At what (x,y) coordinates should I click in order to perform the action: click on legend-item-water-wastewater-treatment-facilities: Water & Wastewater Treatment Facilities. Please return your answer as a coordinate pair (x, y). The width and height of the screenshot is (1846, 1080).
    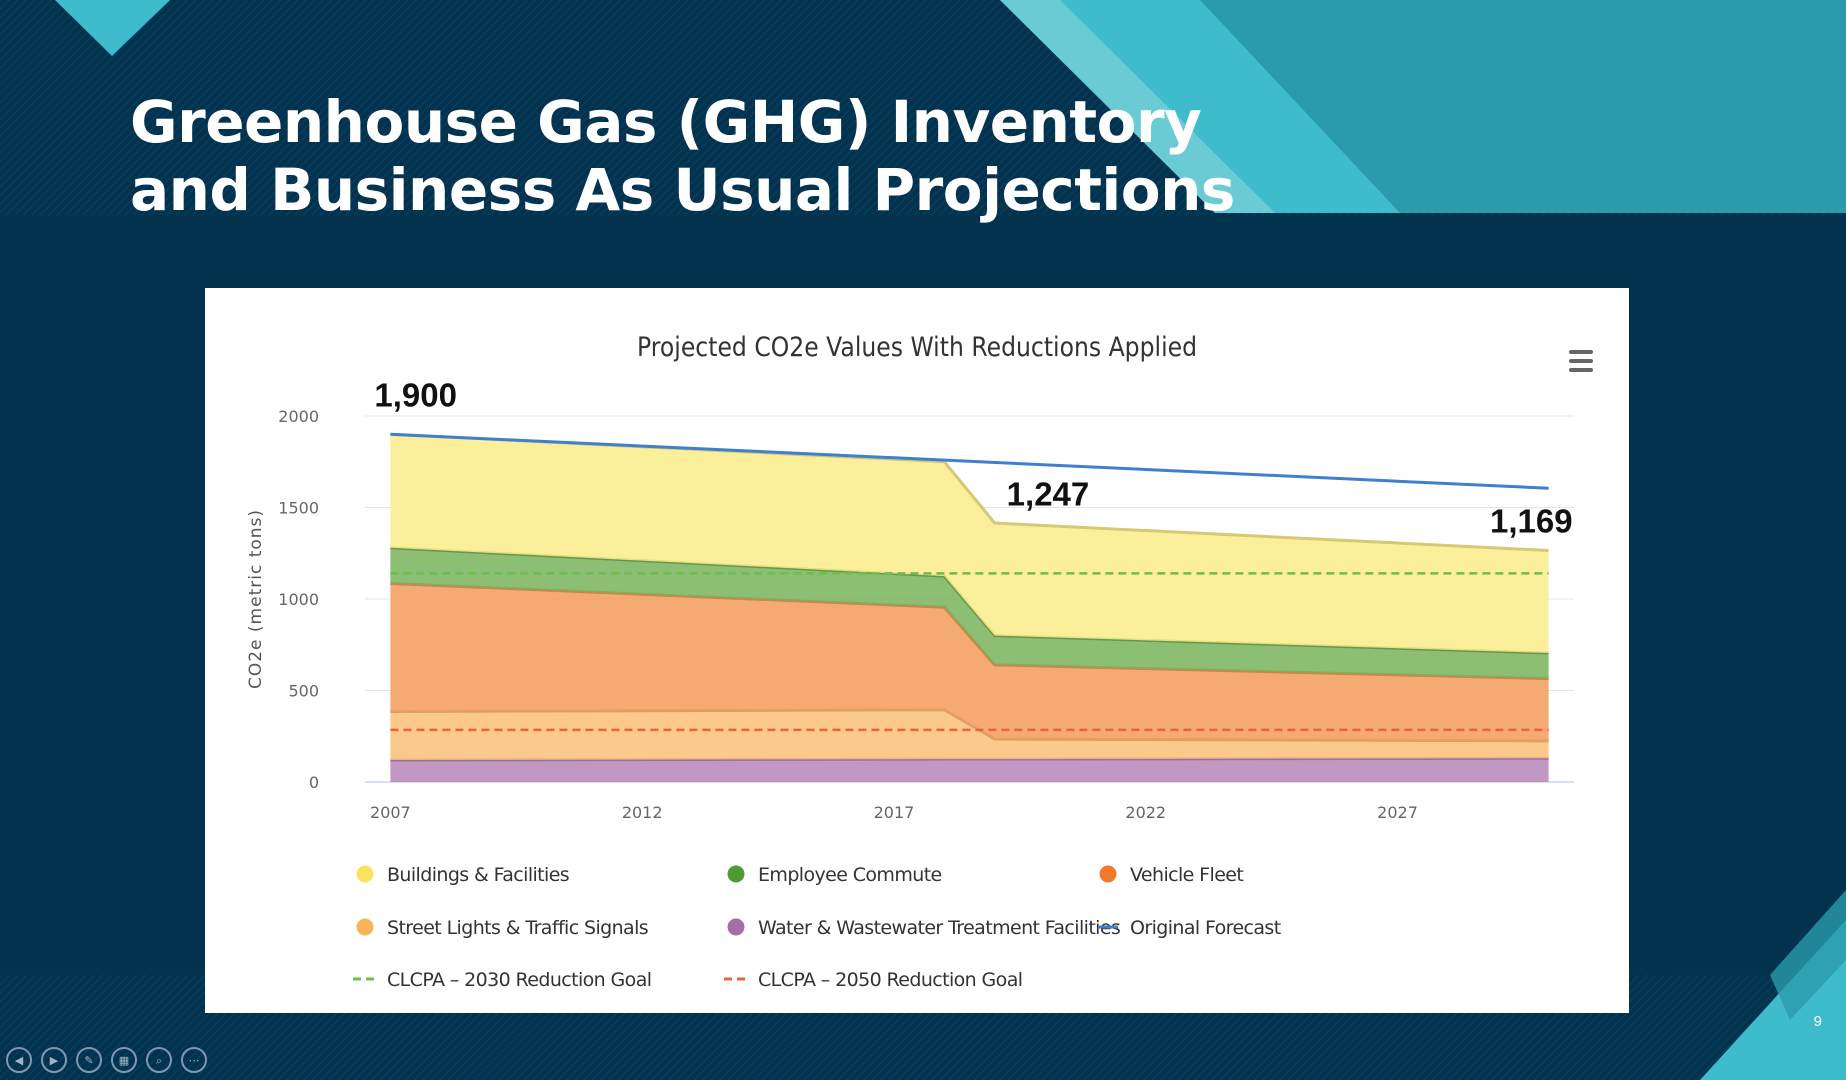
    Looking at the image, I should click on (924, 928).